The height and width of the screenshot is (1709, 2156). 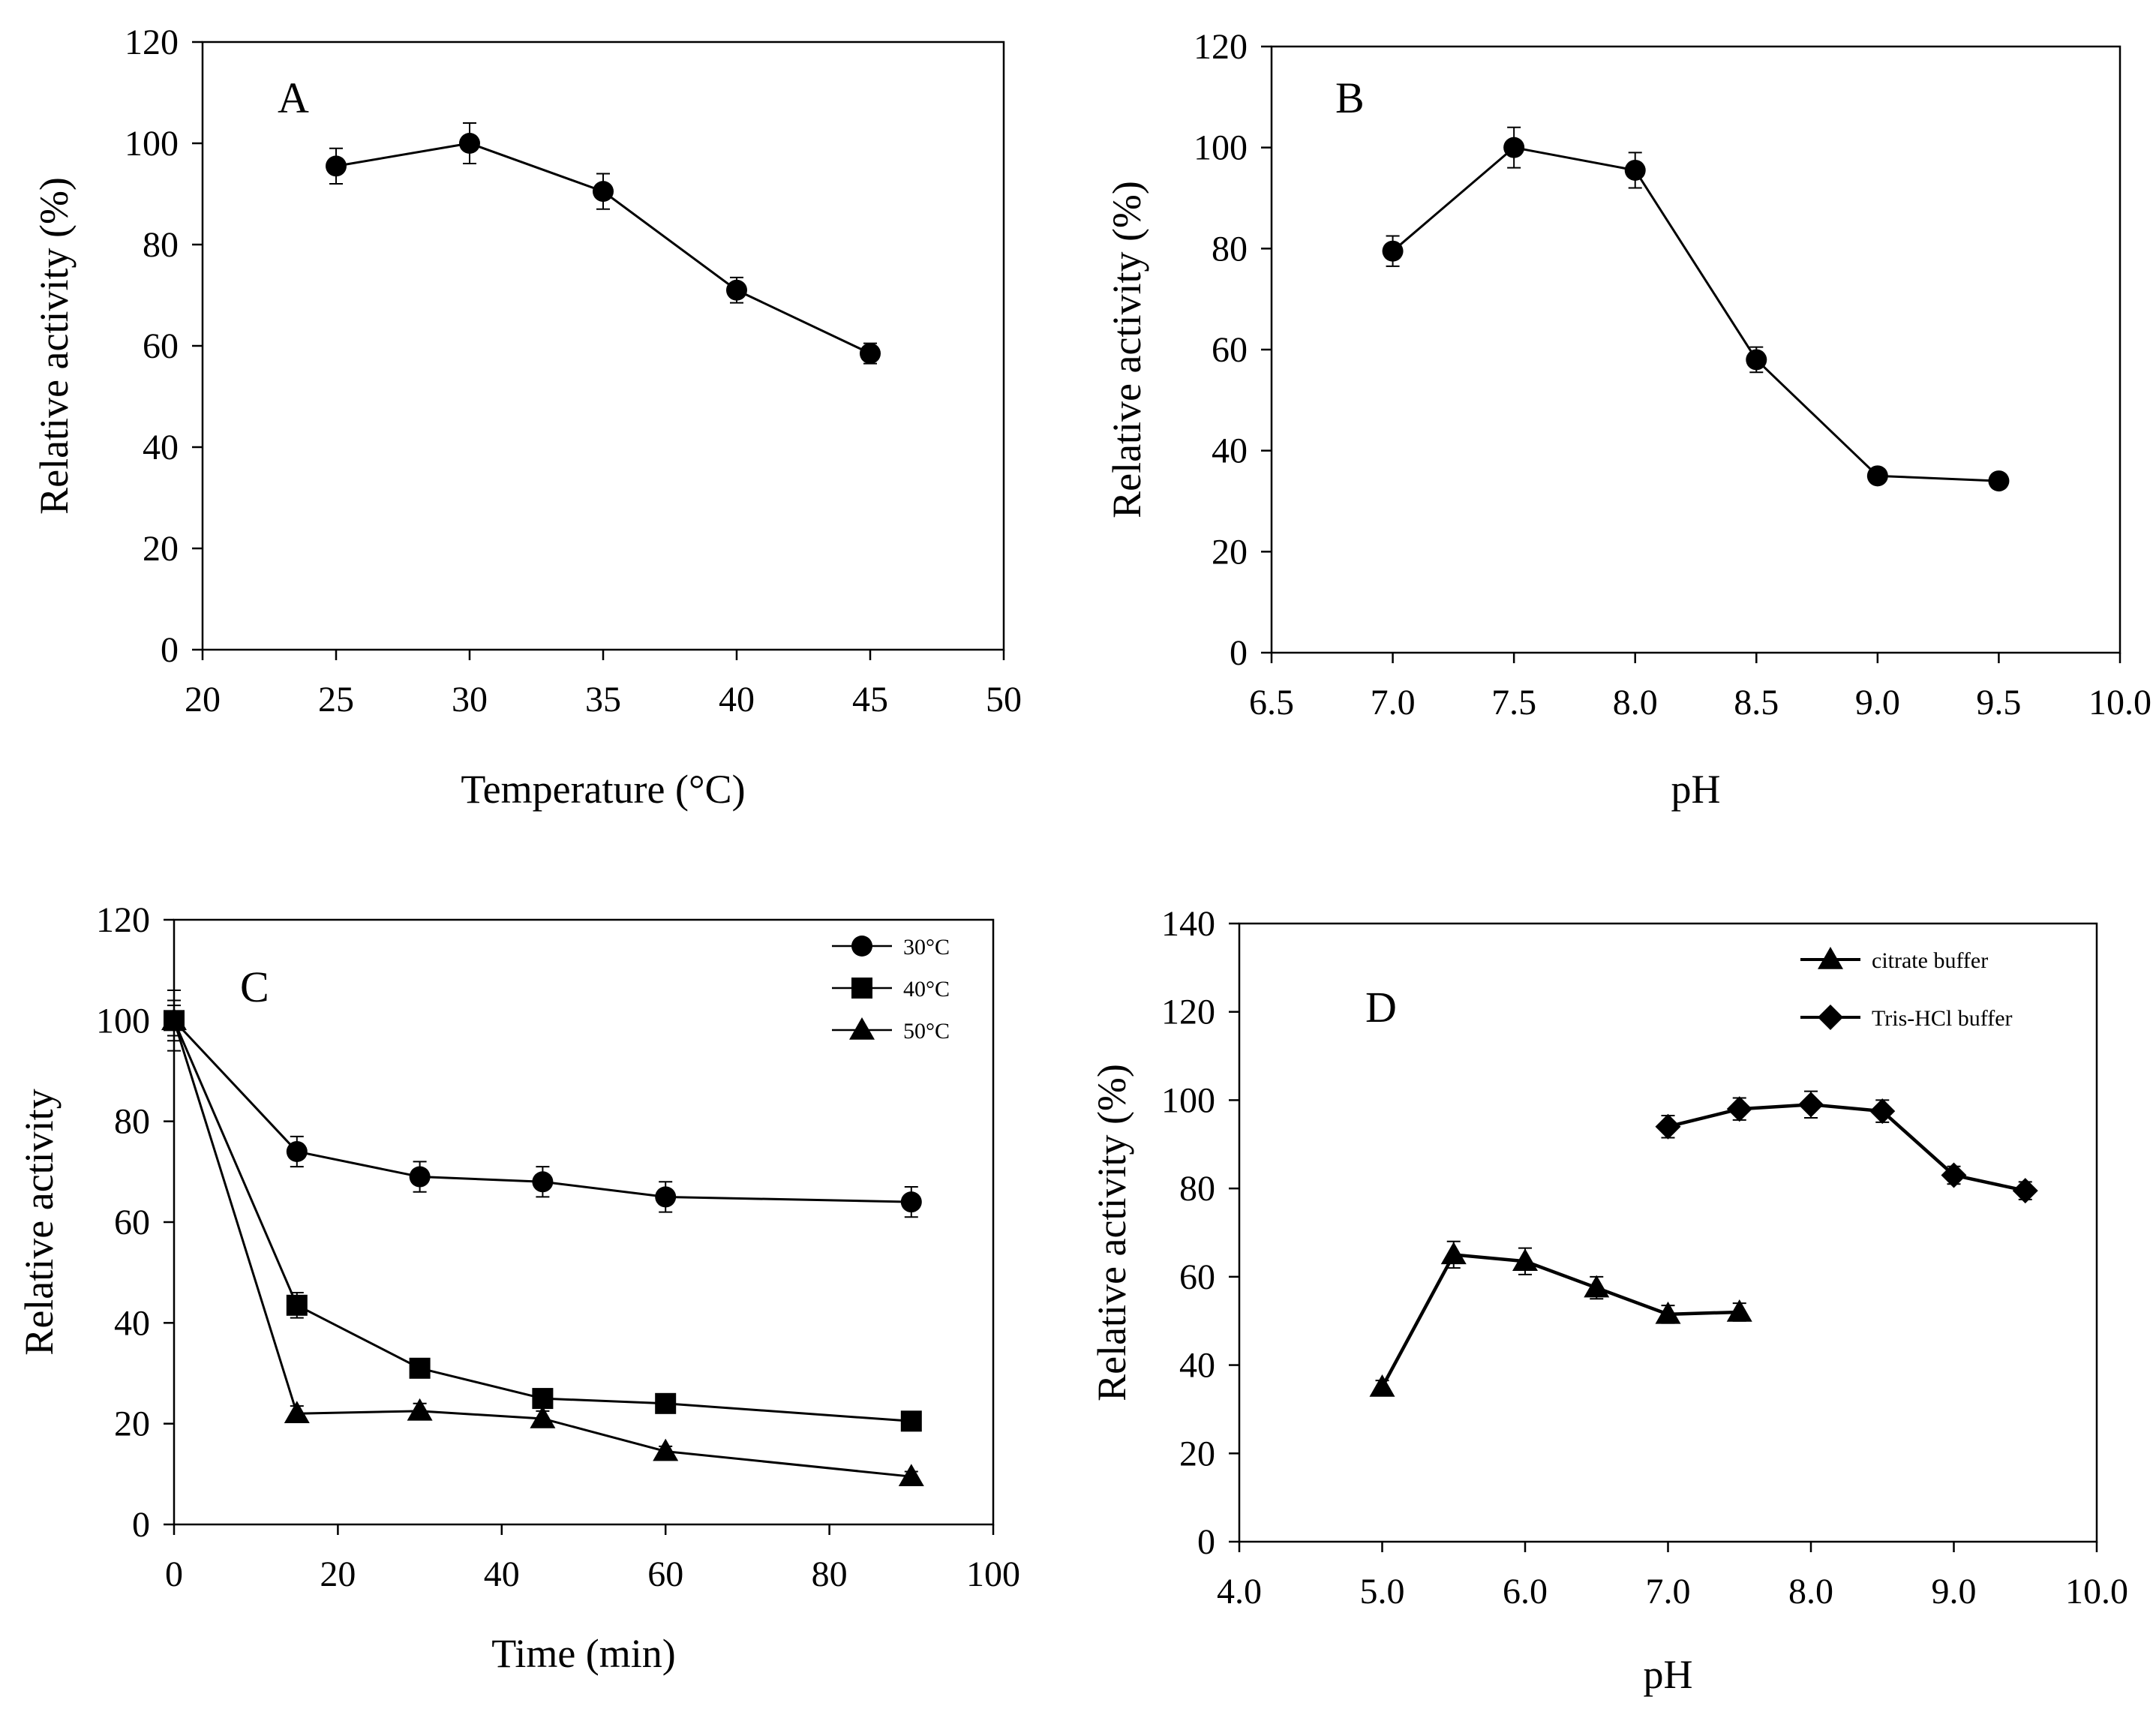 What do you see at coordinates (830, 1574) in the screenshot?
I see `x-tick-label: 80` at bounding box center [830, 1574].